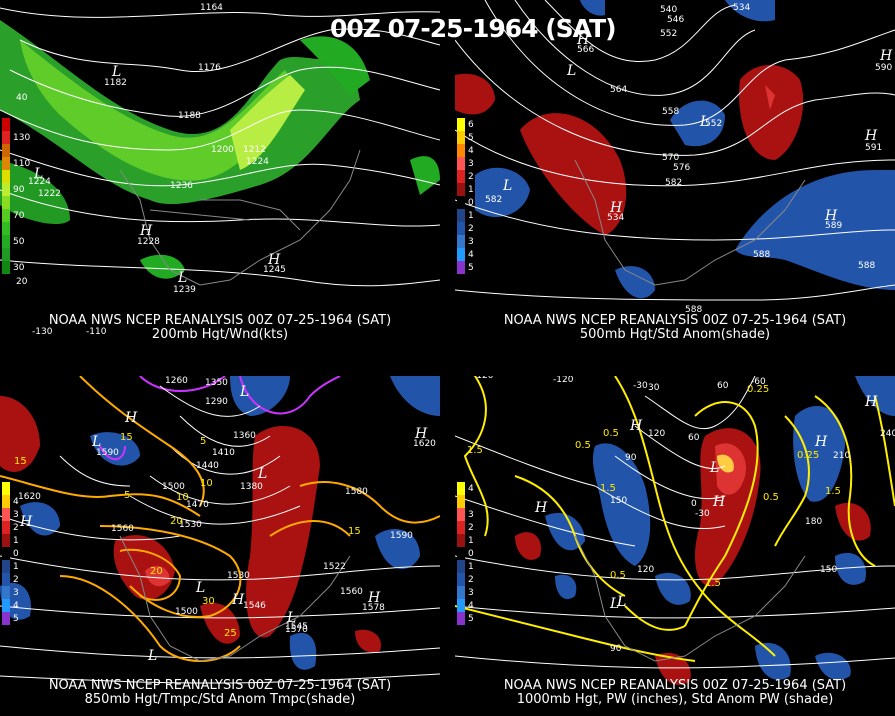 The width and height of the screenshot is (895, 716). What do you see at coordinates (585, 50) in the screenshot?
I see `svg-text: 566` at bounding box center [585, 50].